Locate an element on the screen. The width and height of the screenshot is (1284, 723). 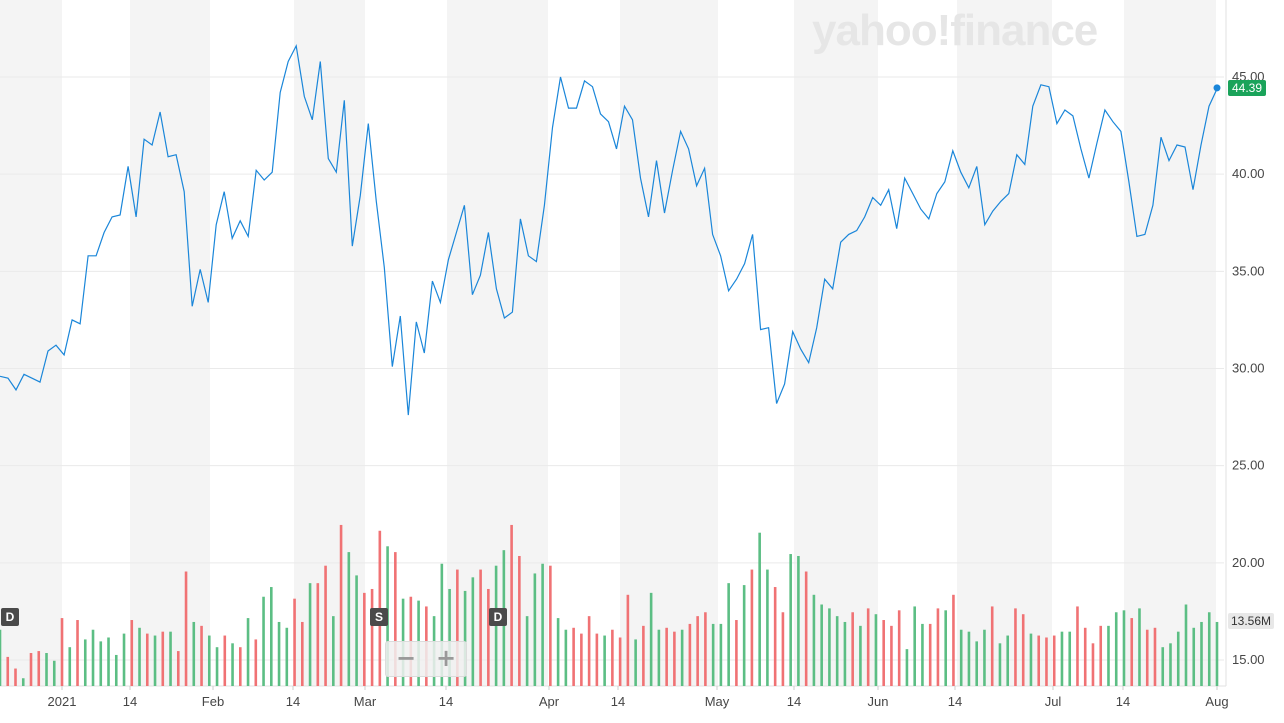
zoom-in-button: + is located at coordinates (446, 658).